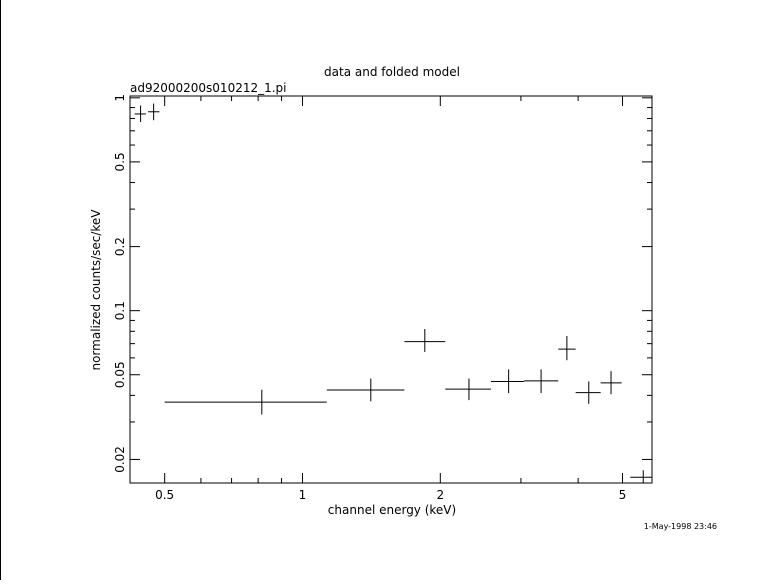 Image resolution: width=781 pixels, height=585 pixels. Describe the element at coordinates (0, 290) in the screenshot. I see `window-edge` at that location.